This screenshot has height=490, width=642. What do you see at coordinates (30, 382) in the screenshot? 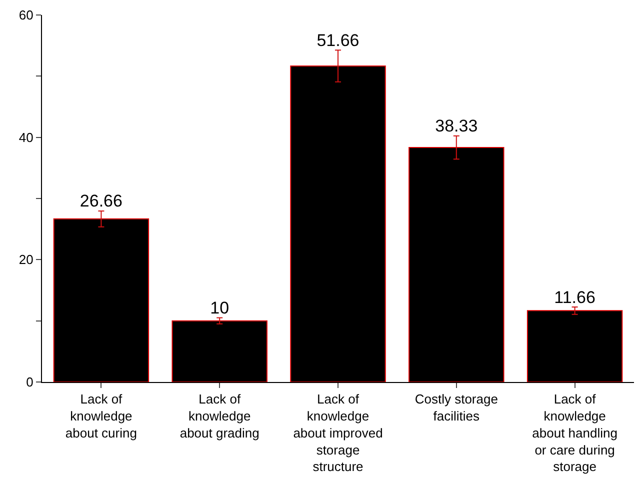
I see `y-tick-label: 0` at bounding box center [30, 382].